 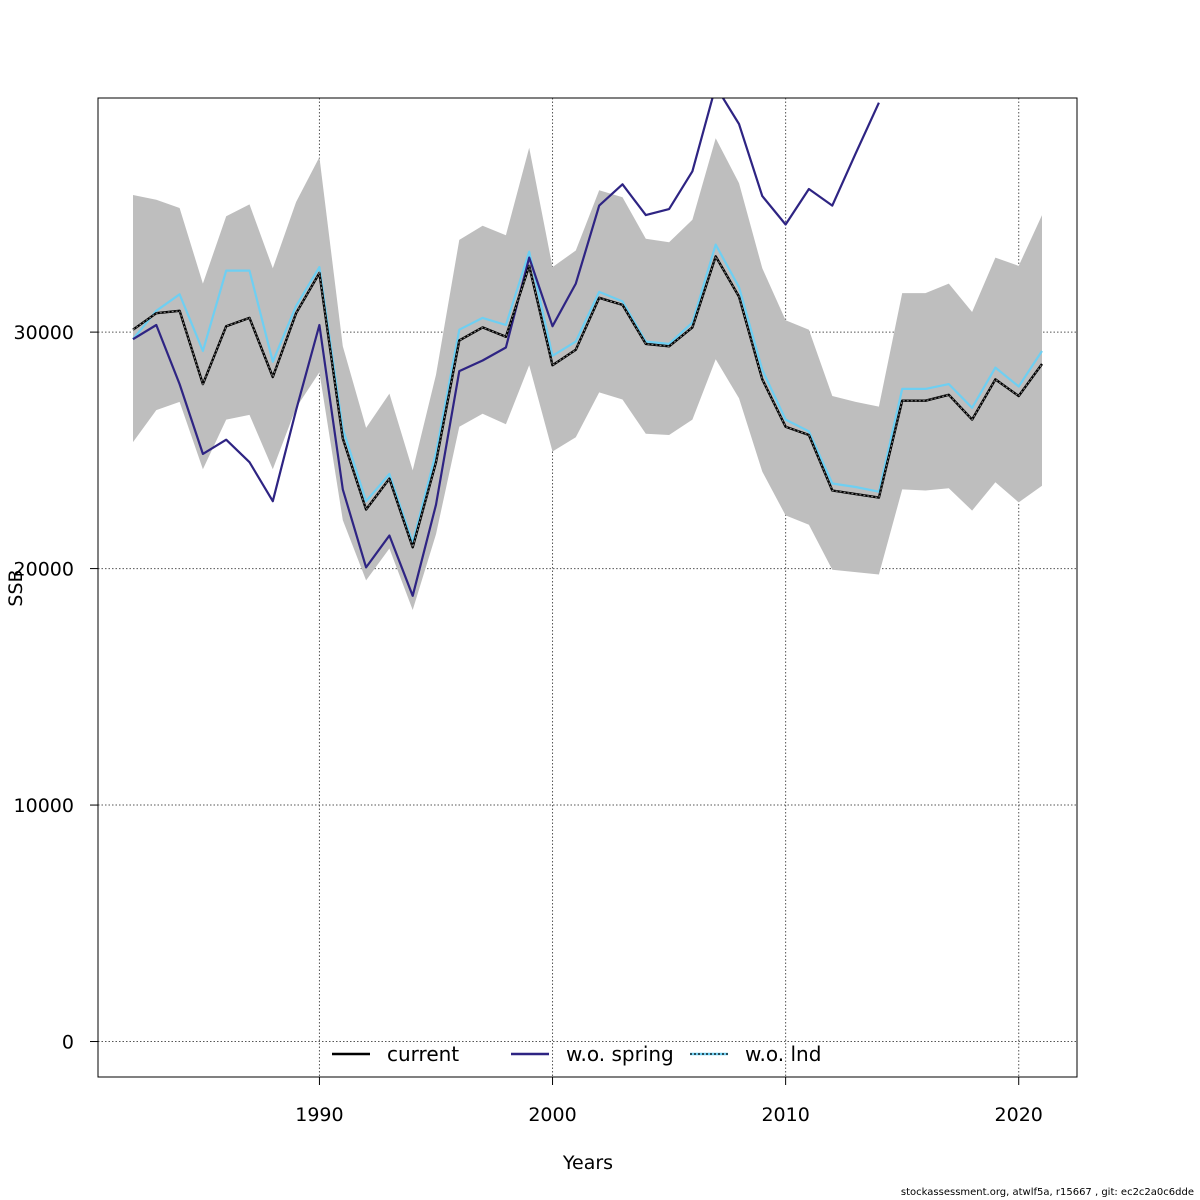 I want to click on x-tick-label-2010: 2010, so click(x=785, y=1115).